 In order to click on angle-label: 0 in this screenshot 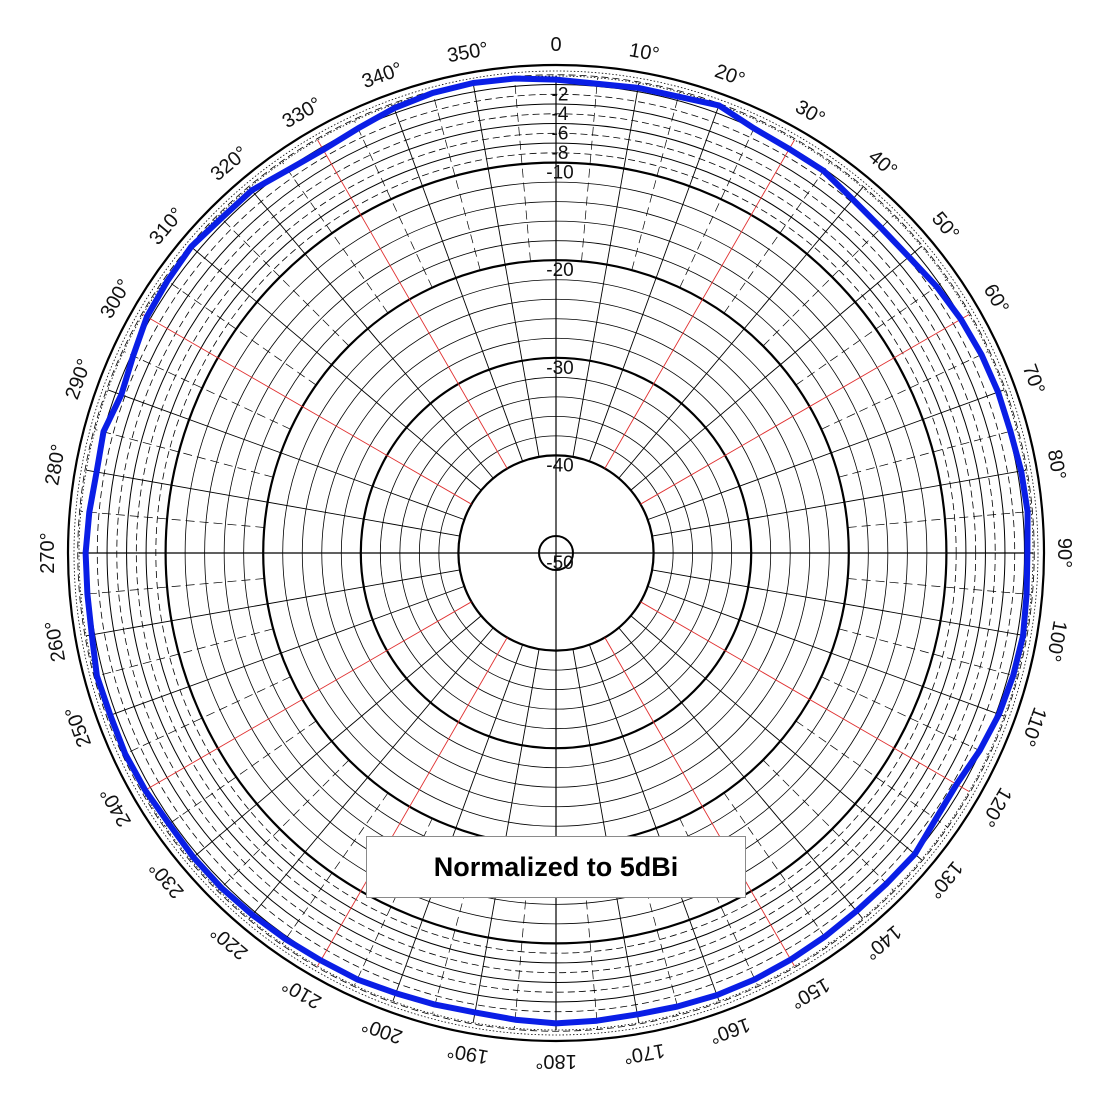, I will do `click(555, 45)`.